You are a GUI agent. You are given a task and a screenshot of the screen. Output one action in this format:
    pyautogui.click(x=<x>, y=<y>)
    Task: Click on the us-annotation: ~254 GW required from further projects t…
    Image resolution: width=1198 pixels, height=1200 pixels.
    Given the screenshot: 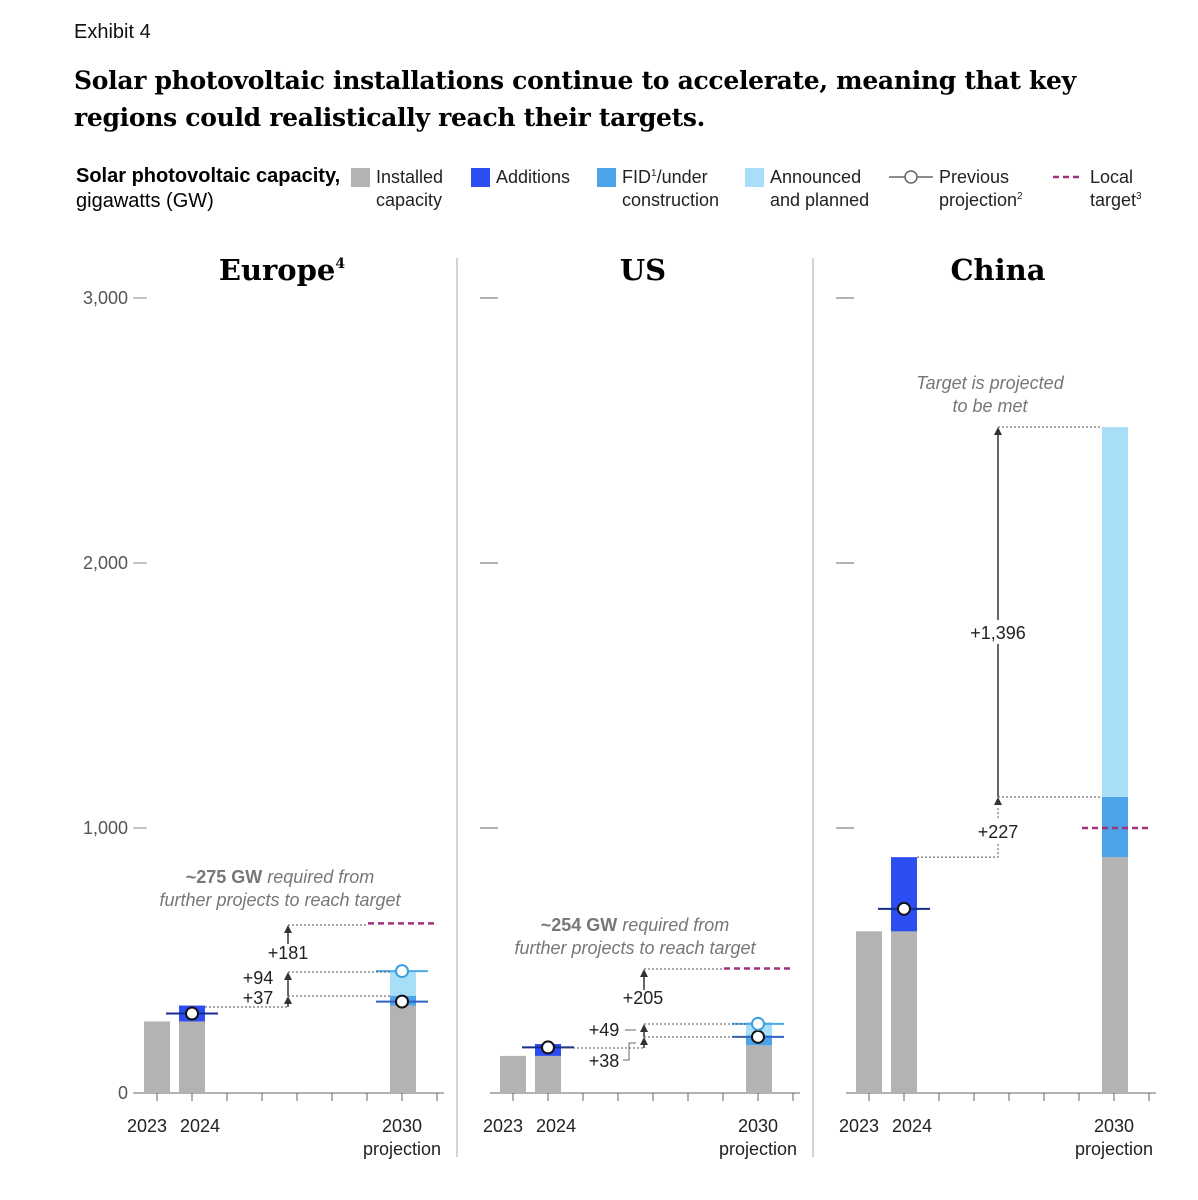 What is the action you would take?
    pyautogui.click(x=635, y=936)
    